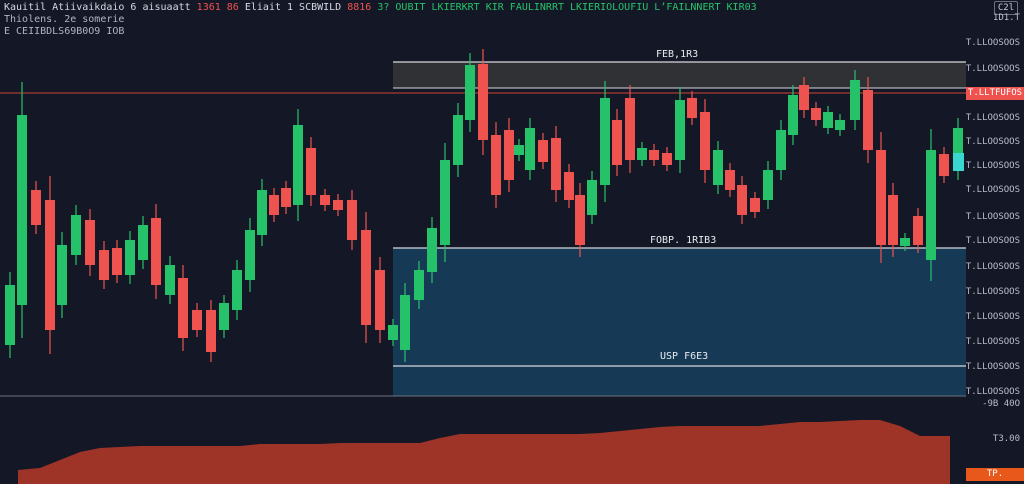 Image resolution: width=1024 pixels, height=484 pixels. What do you see at coordinates (97, 7) in the screenshot?
I see `symbol-name: Kauitil Atiivaikdaio 6 aisuaatt` at bounding box center [97, 7].